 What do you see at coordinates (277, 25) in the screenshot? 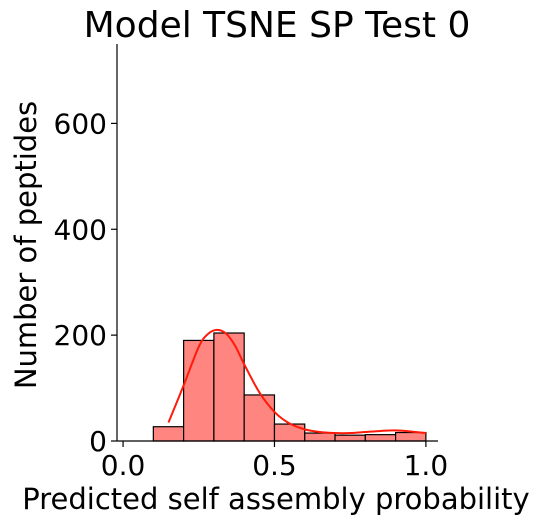
I see `chart-title: Model TSNE SP Test 0` at bounding box center [277, 25].